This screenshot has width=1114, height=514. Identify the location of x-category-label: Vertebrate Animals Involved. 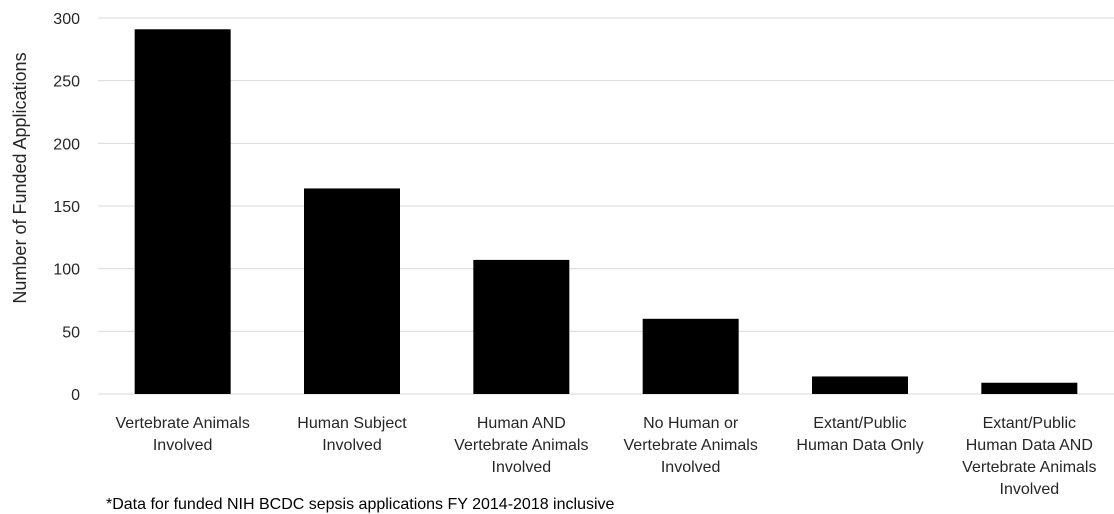
(183, 434).